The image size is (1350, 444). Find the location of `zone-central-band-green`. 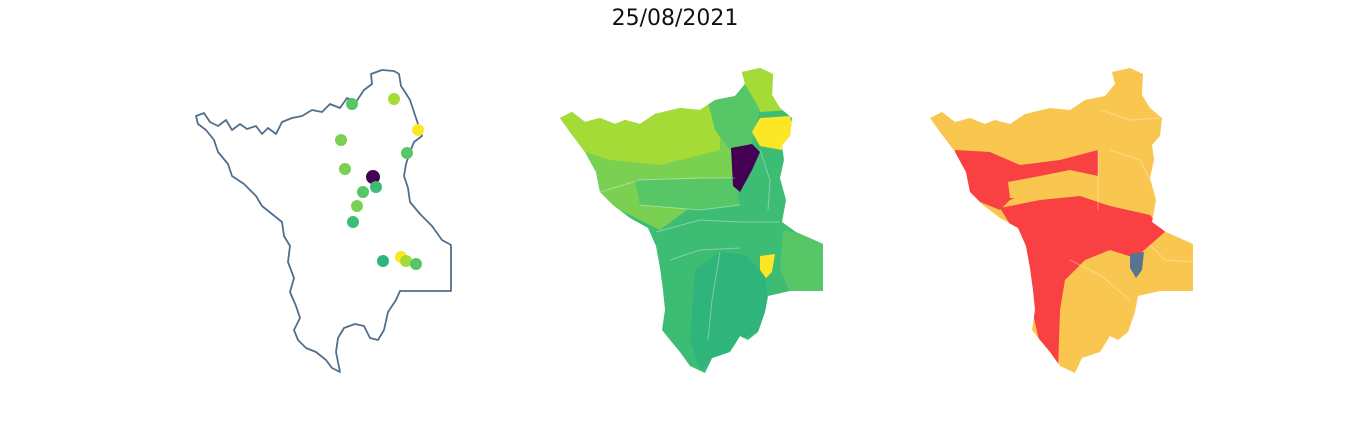

zone-central-band-green is located at coordinates (687, 194).